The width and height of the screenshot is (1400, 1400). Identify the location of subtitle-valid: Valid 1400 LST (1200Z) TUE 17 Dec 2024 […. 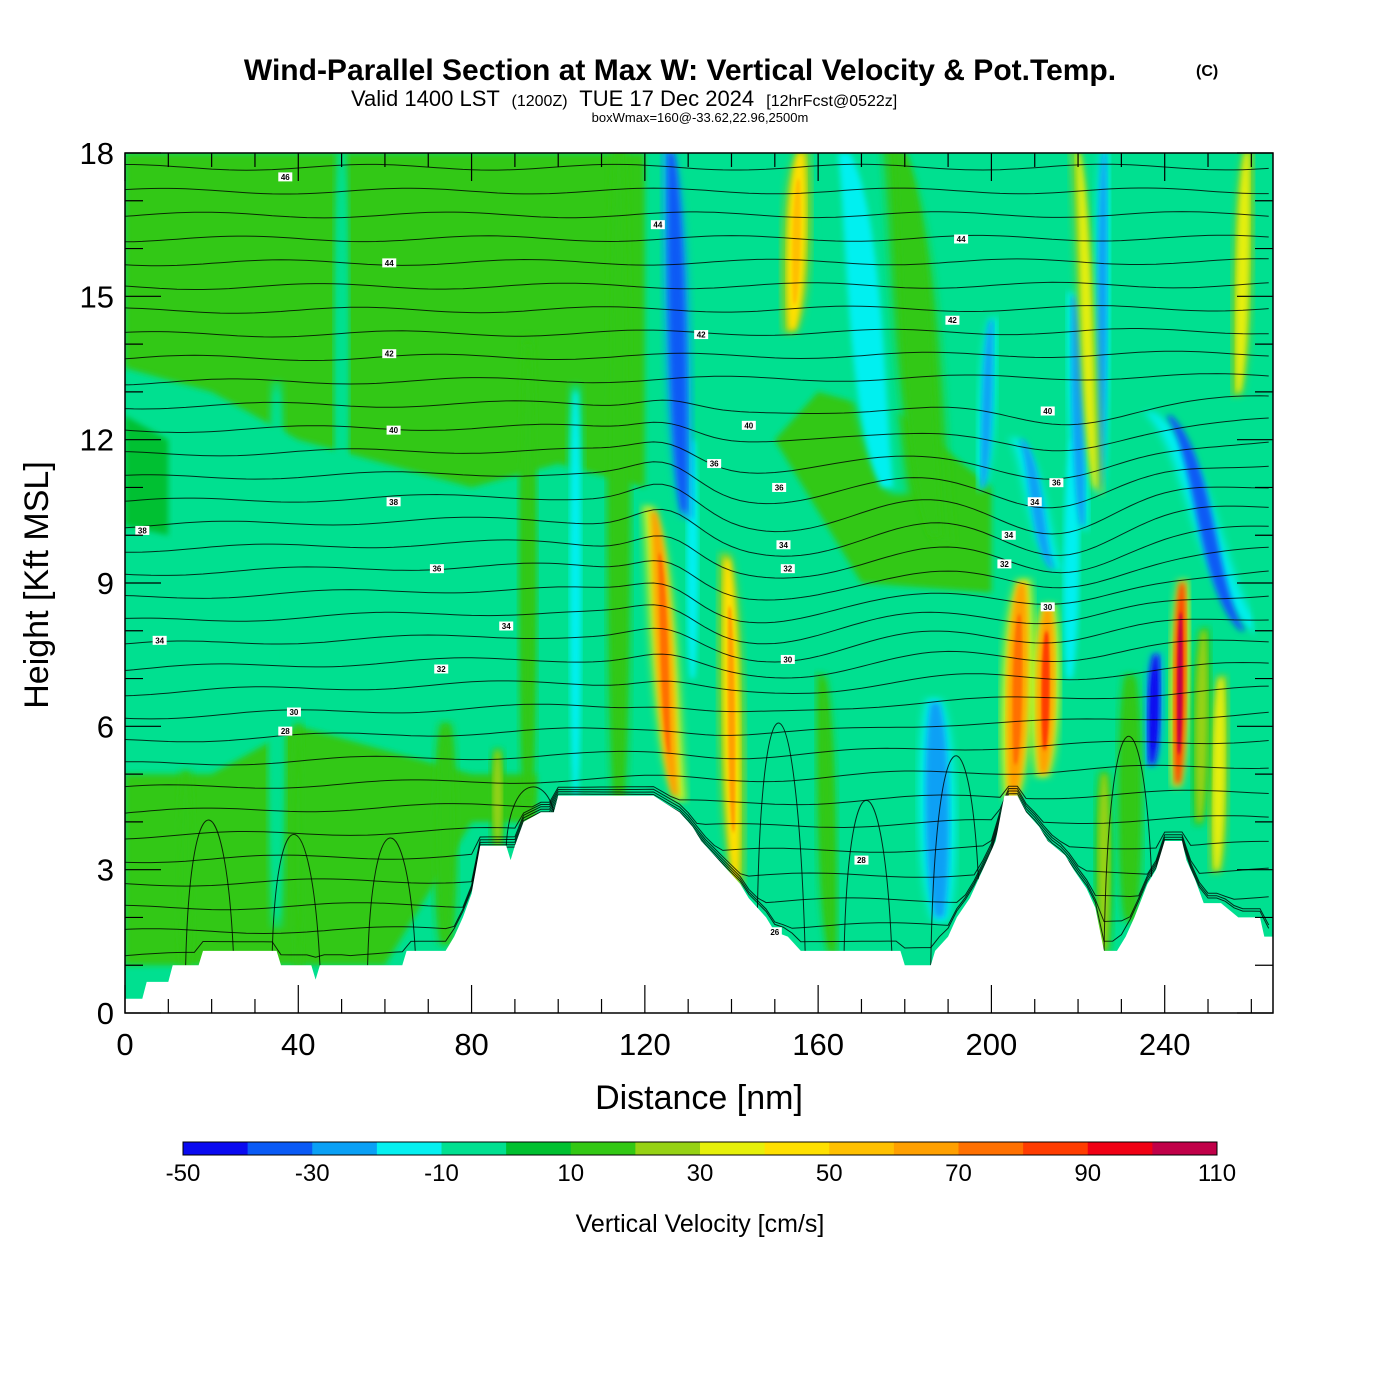
(624, 98).